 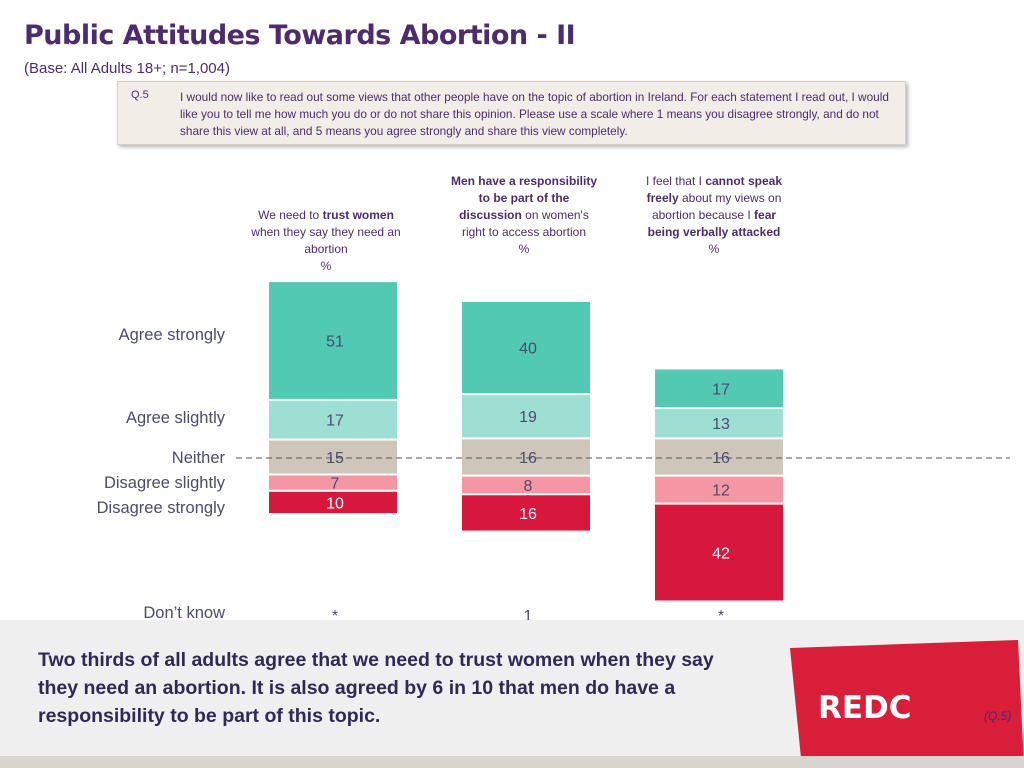 What do you see at coordinates (160, 508) in the screenshot?
I see `row-label-disagree-strongly: Disagree strongly` at bounding box center [160, 508].